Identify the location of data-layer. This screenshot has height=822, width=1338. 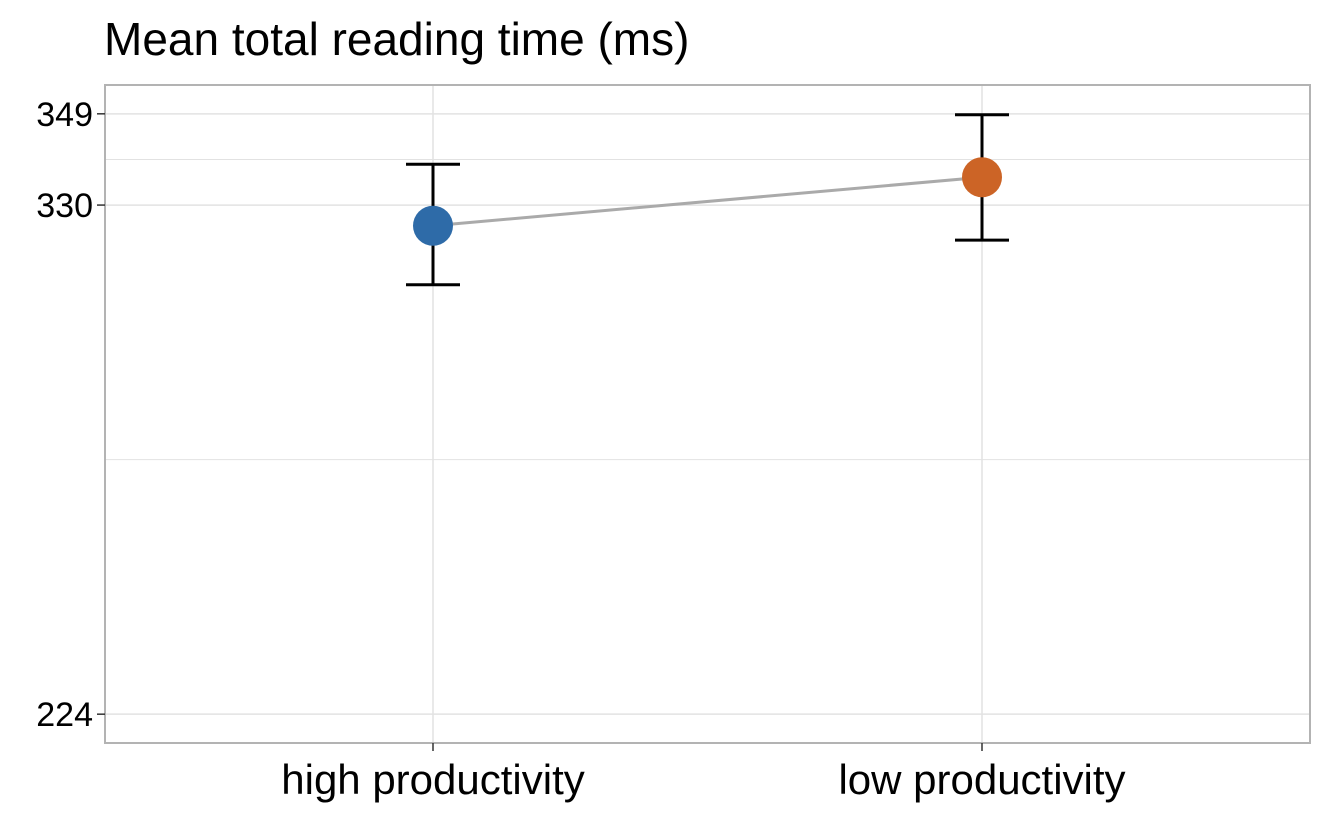
(707, 200).